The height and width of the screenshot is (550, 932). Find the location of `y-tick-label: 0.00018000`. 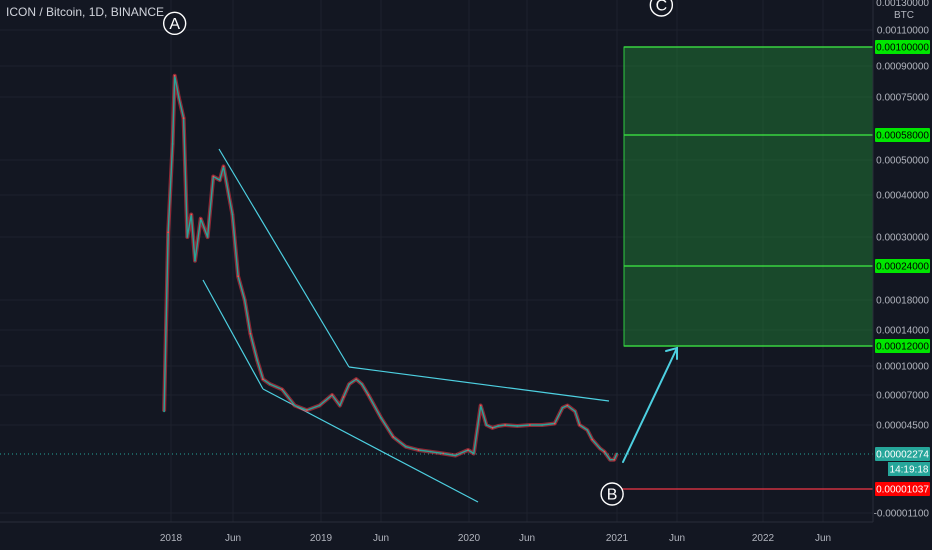

y-tick-label: 0.00018000 is located at coordinates (902, 301).